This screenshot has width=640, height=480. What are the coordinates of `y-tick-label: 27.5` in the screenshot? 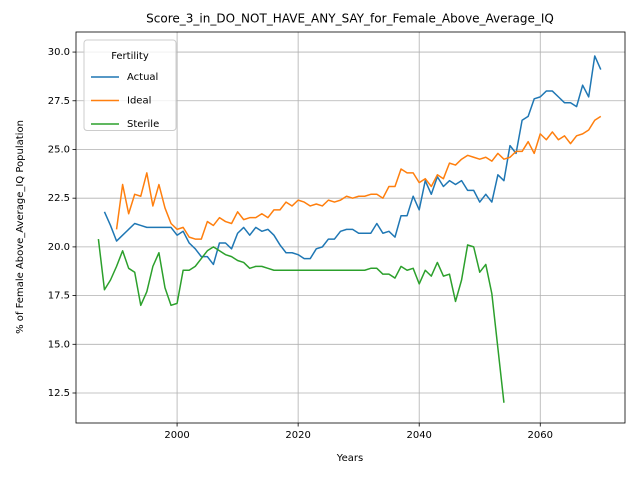 It's located at (59, 101).